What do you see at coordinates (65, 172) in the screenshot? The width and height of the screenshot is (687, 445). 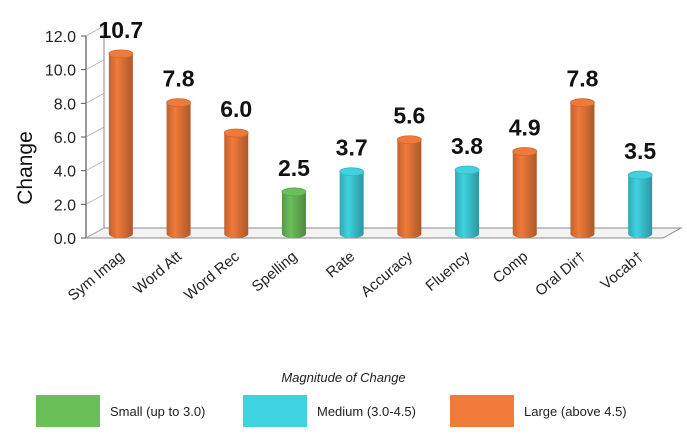 I see `y-tick-label: 4.0` at bounding box center [65, 172].